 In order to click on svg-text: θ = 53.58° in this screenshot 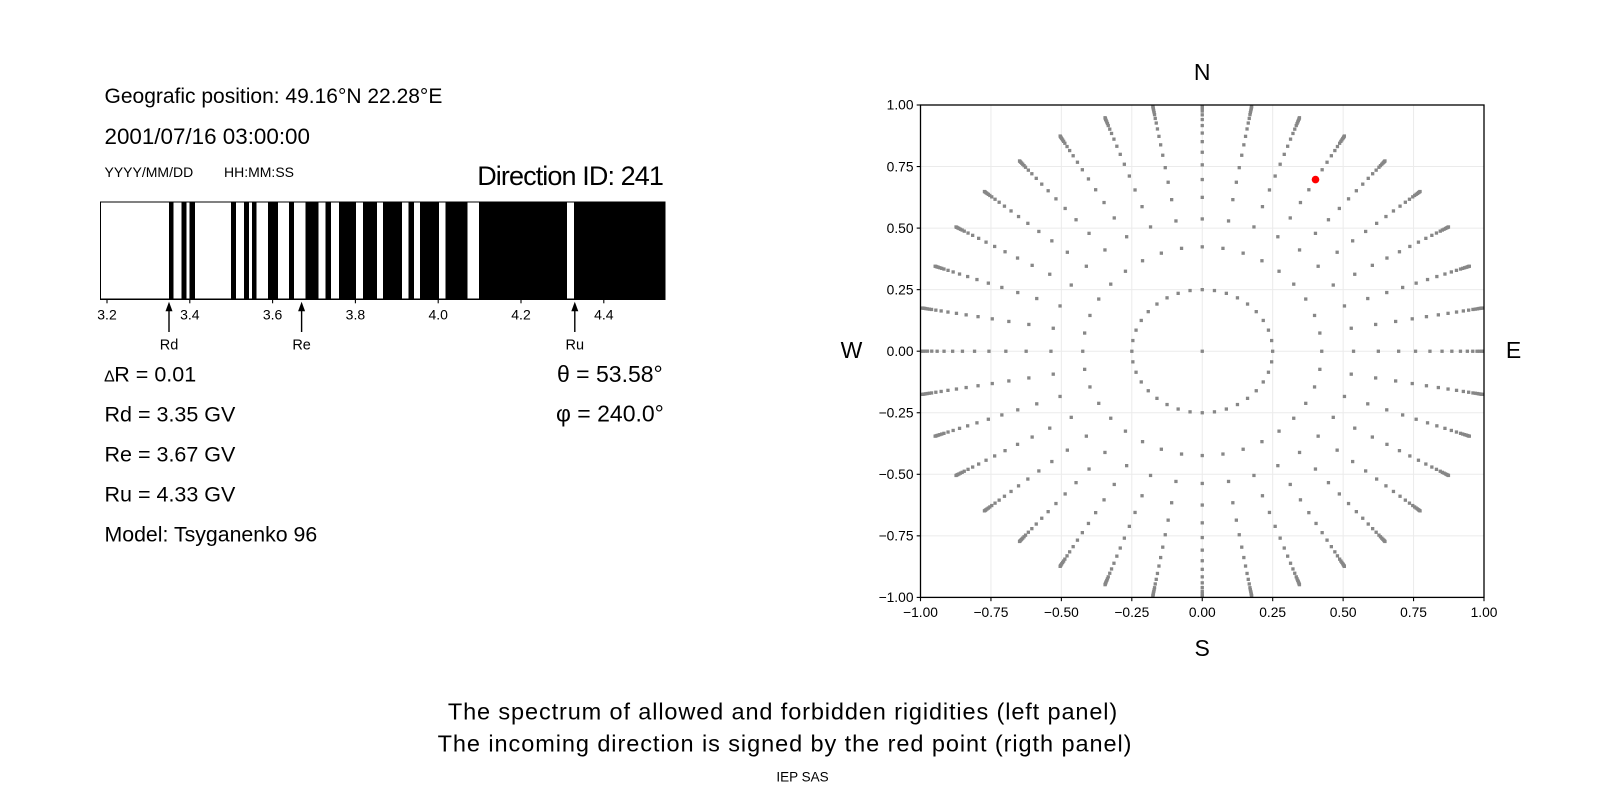, I will do `click(610, 374)`.